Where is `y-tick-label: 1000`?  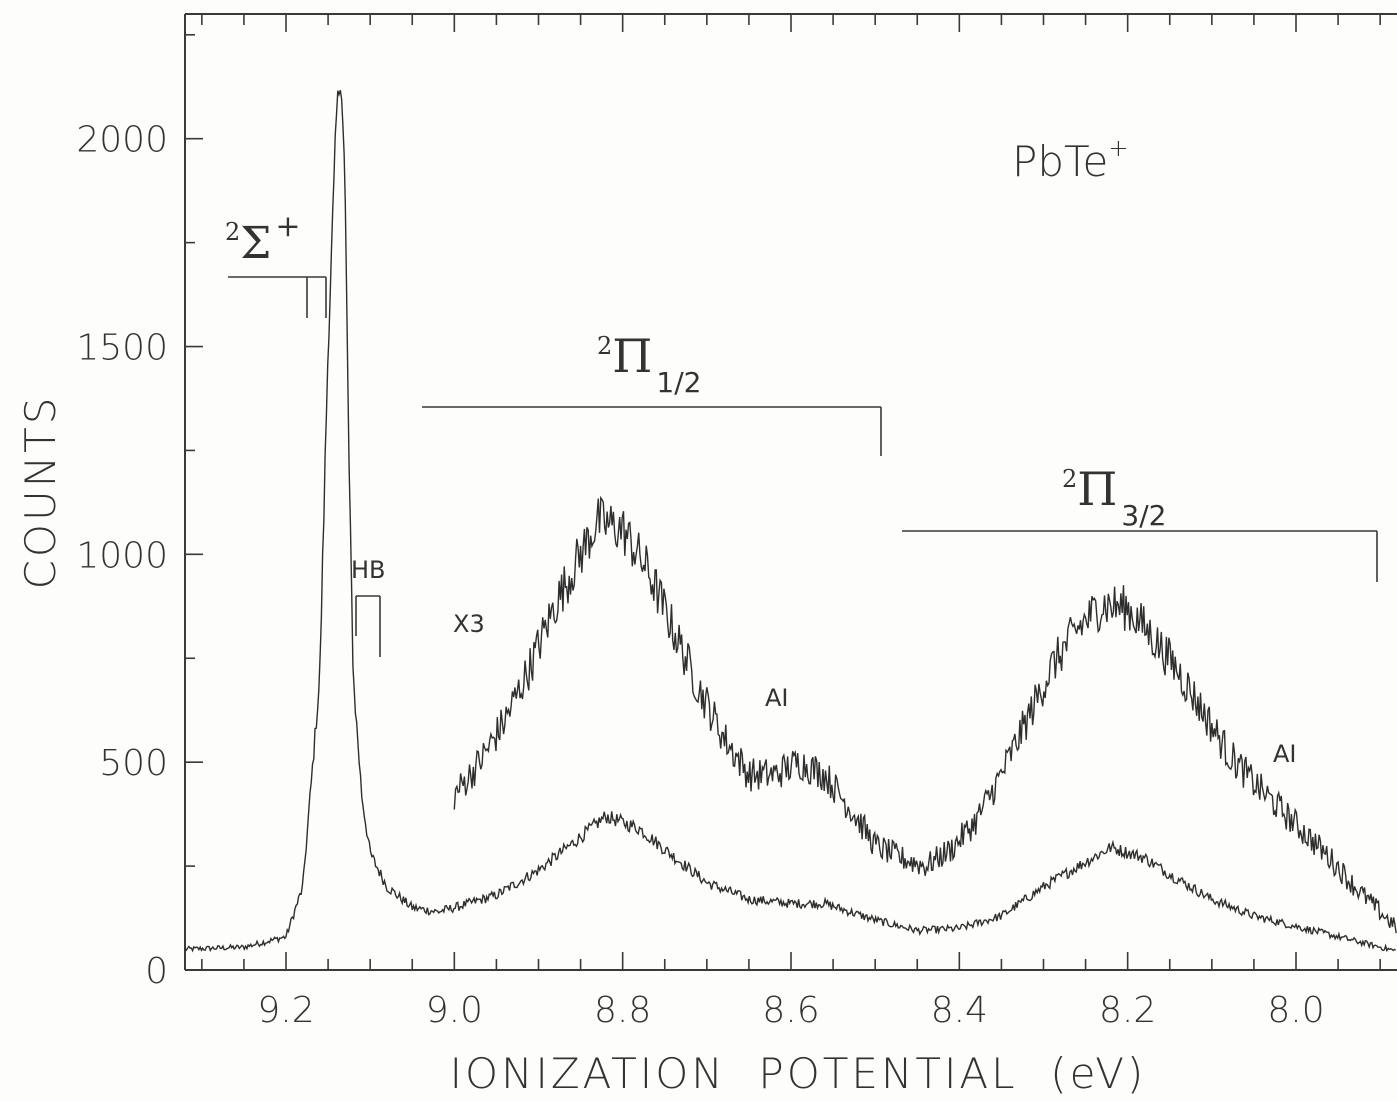 y-tick-label: 1000 is located at coordinates (122, 555).